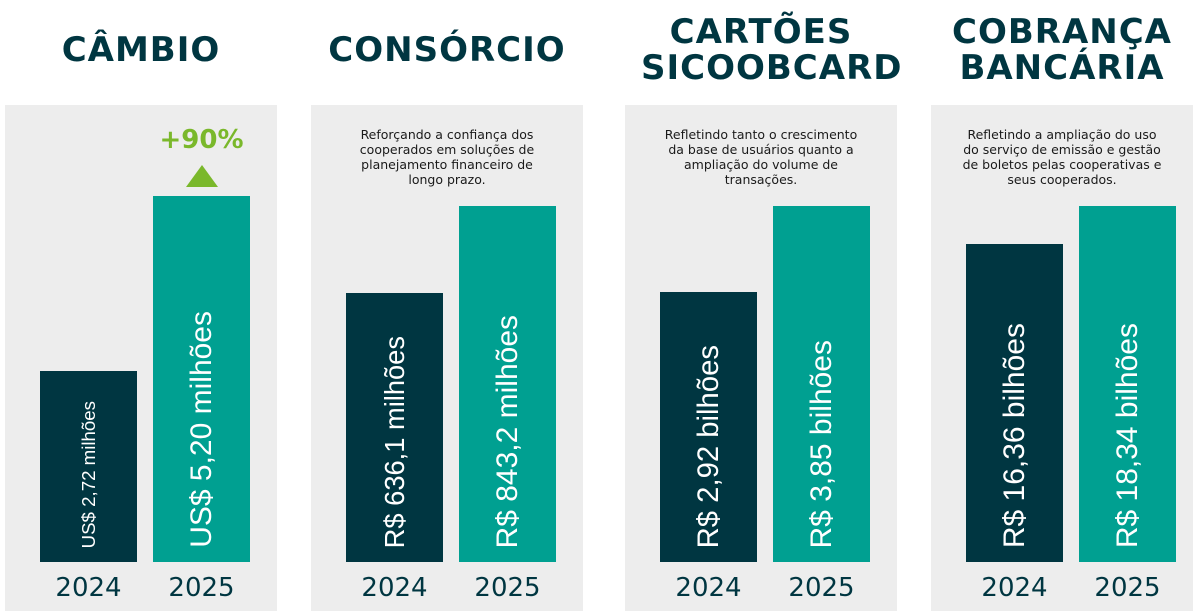 The width and height of the screenshot is (1200, 611). What do you see at coordinates (507, 431) in the screenshot?
I see `value-label: R$ 843,2 milhões` at bounding box center [507, 431].